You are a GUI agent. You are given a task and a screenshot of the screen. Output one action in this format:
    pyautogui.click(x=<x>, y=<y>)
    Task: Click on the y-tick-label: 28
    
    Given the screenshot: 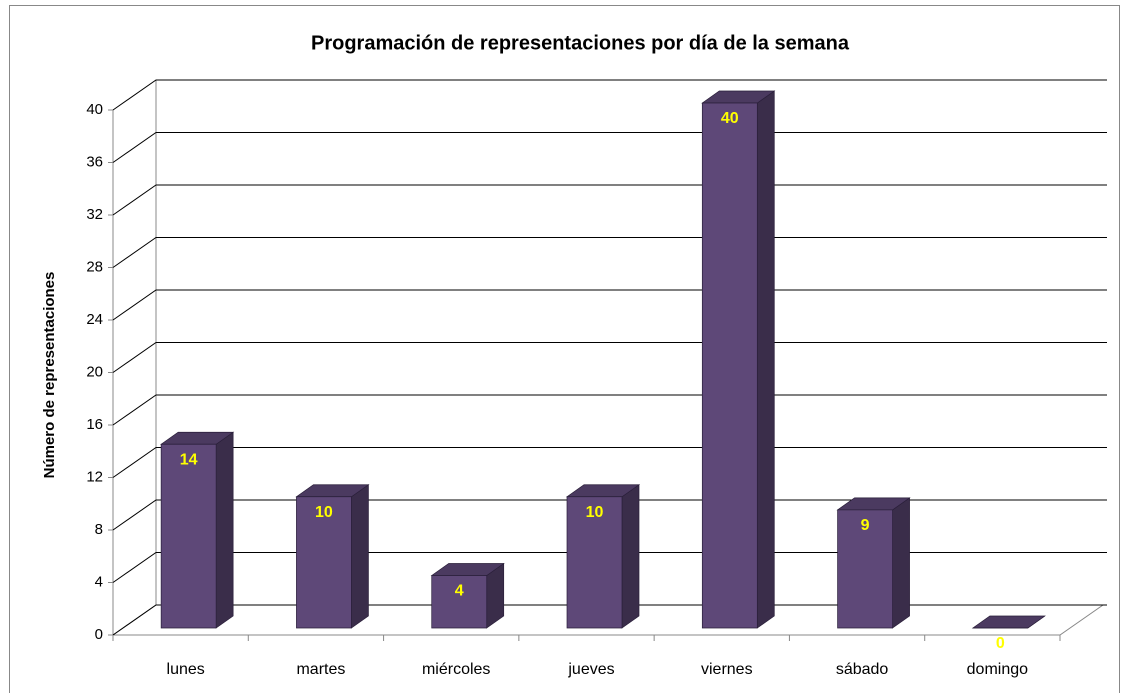 What is the action you would take?
    pyautogui.click(x=94, y=266)
    